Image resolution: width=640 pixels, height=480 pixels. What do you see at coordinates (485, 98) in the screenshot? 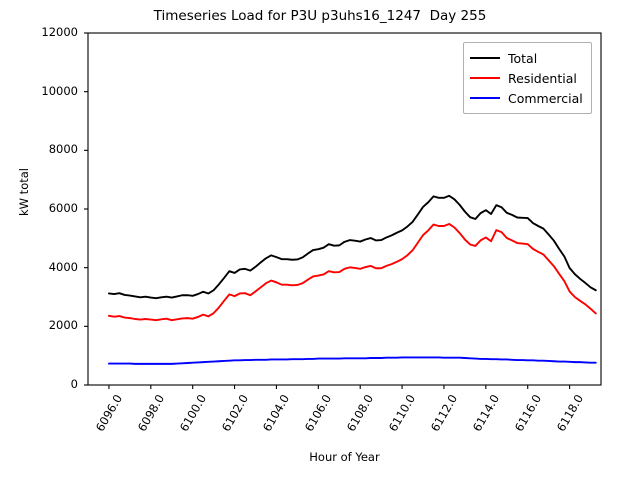
I see `legend-swatch-commercial` at bounding box center [485, 98].